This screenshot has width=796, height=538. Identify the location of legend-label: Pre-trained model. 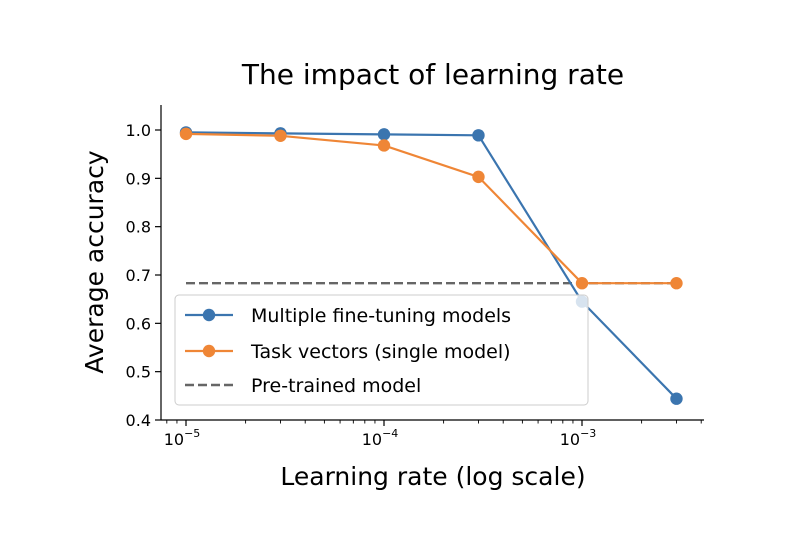
(336, 386).